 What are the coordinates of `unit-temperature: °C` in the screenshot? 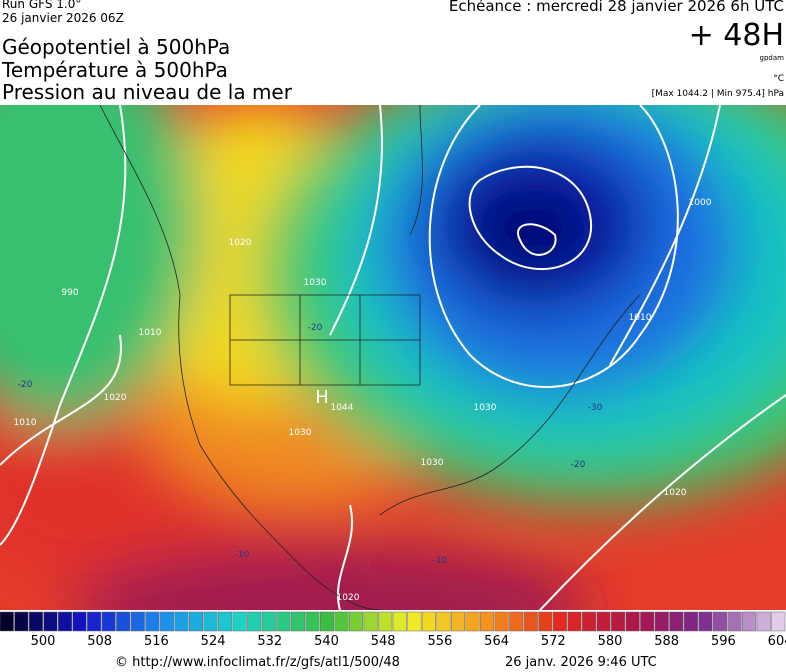 It's located at (778, 79).